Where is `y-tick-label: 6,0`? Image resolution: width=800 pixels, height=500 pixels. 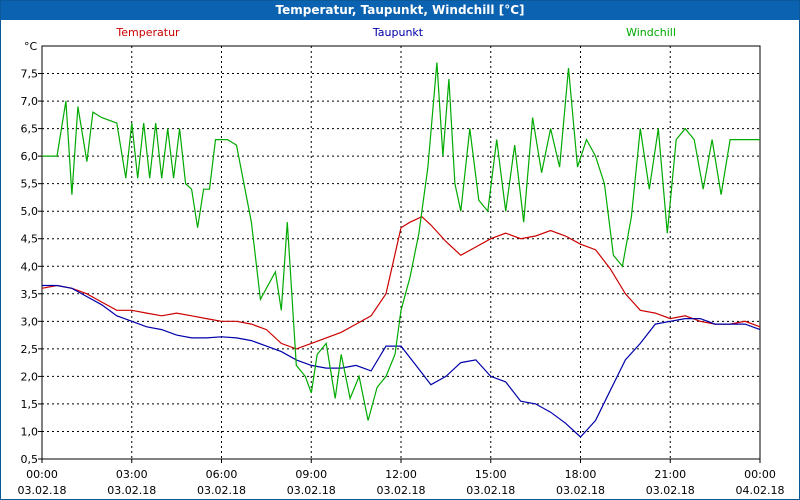
y-tick-label: 6,0 is located at coordinates (30, 156).